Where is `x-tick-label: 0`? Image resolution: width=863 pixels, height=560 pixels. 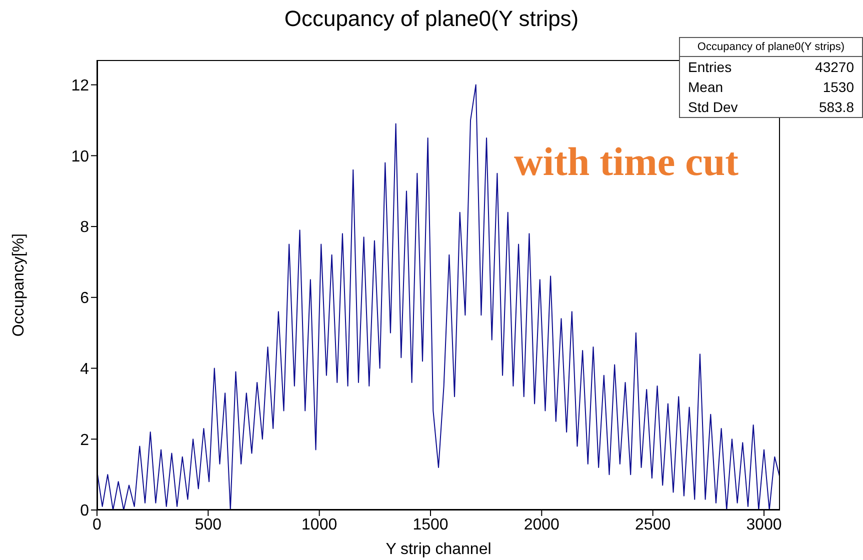 x-tick-label: 0 is located at coordinates (97, 525).